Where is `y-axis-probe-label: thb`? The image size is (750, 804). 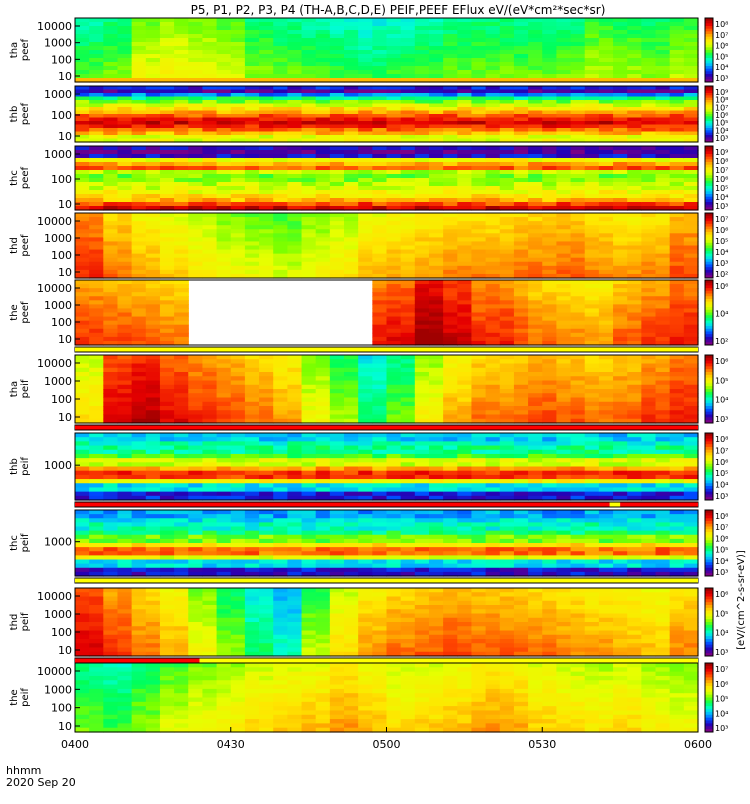 y-axis-probe-label: thb is located at coordinates (14, 114).